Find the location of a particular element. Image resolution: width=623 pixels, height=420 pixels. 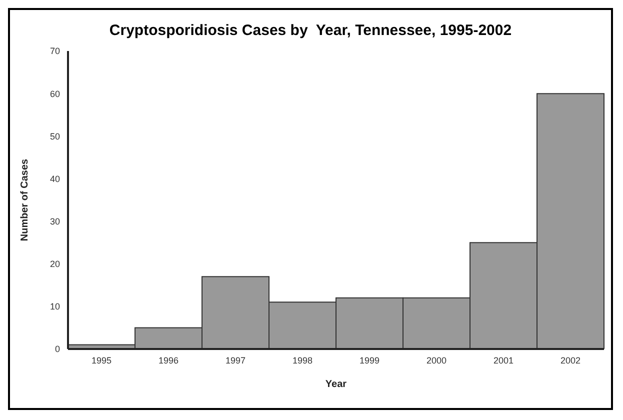

chart-title: Cryptosporidiosis Cases by Year, Tennessee, 1995-2002 is located at coordinates (310, 30).